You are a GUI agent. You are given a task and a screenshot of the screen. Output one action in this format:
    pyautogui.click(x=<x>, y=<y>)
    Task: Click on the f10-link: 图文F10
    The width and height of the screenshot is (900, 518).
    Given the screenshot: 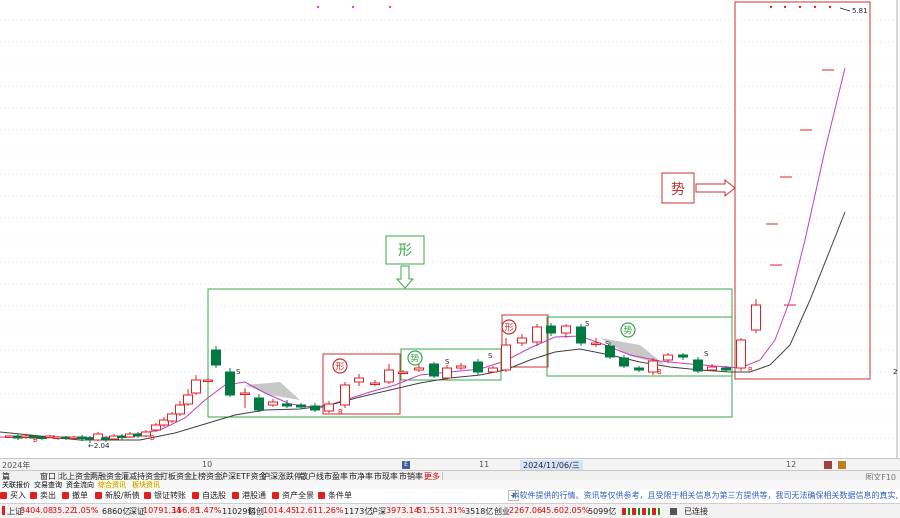 What is the action you would take?
    pyautogui.click(x=880, y=477)
    